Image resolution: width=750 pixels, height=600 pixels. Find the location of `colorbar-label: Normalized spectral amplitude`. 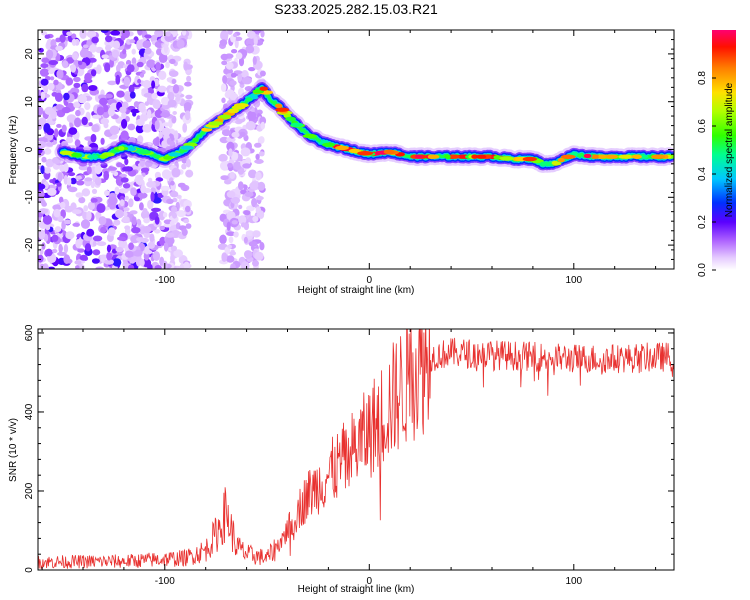

colorbar-label: Normalized spectral amplitude is located at coordinates (729, 149).